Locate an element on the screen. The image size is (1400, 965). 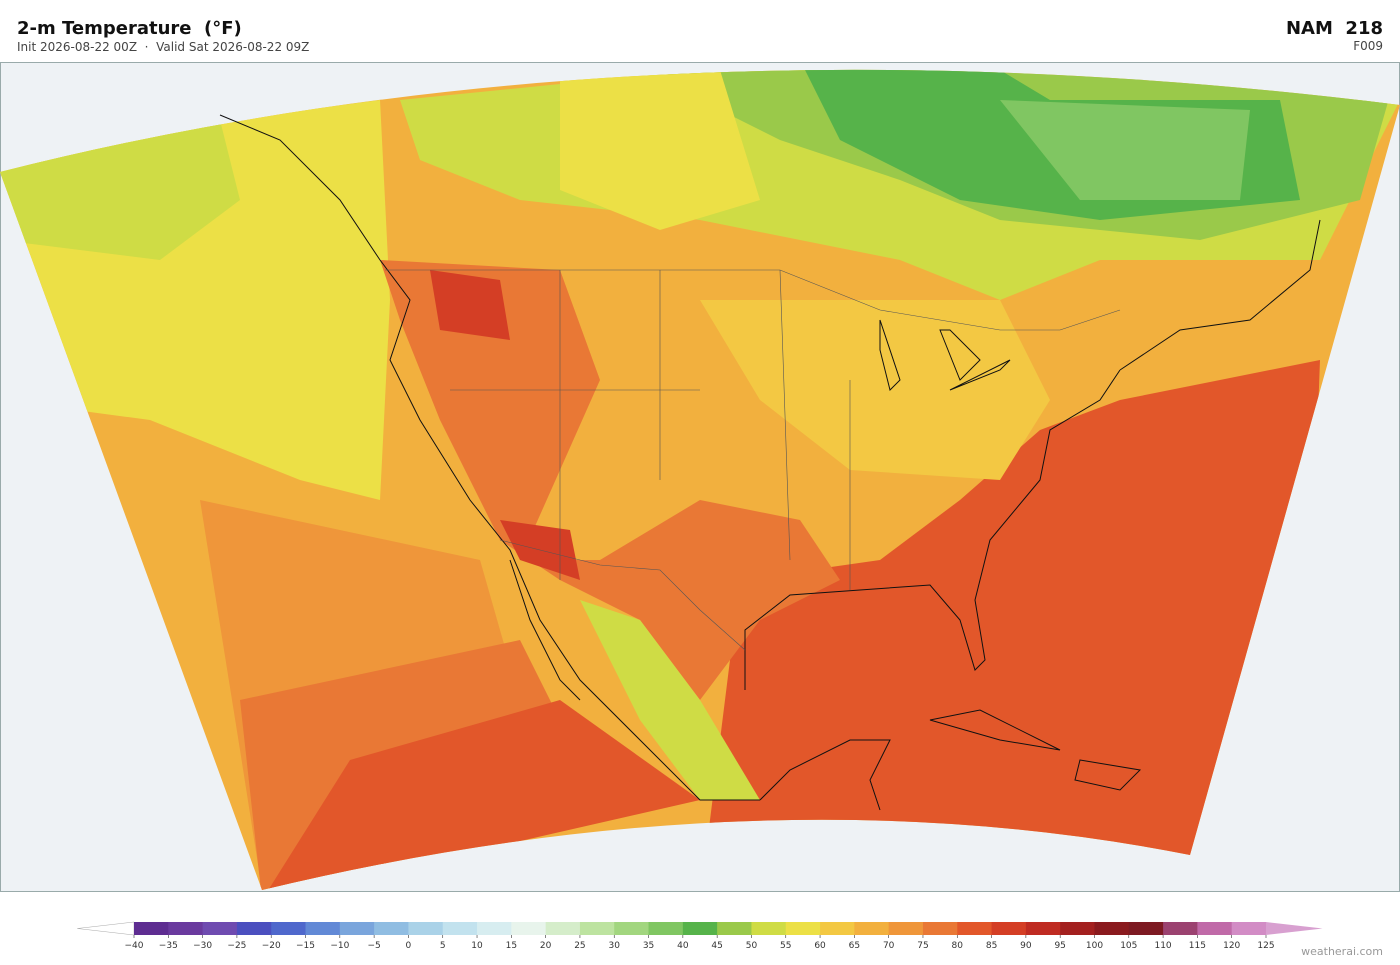
colorbar-tick-label: 90 is located at coordinates (1026, 946).